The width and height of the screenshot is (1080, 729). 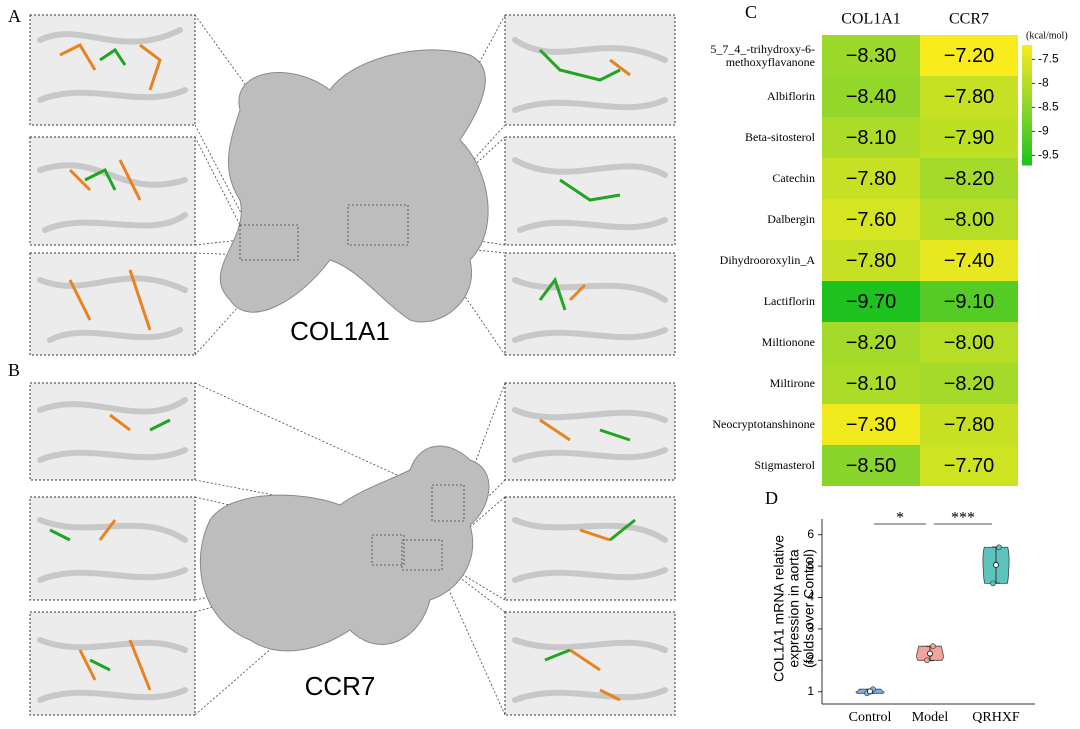 What do you see at coordinates (780, 137) in the screenshot?
I see `row-label-box: Beta-sitosterol` at bounding box center [780, 137].